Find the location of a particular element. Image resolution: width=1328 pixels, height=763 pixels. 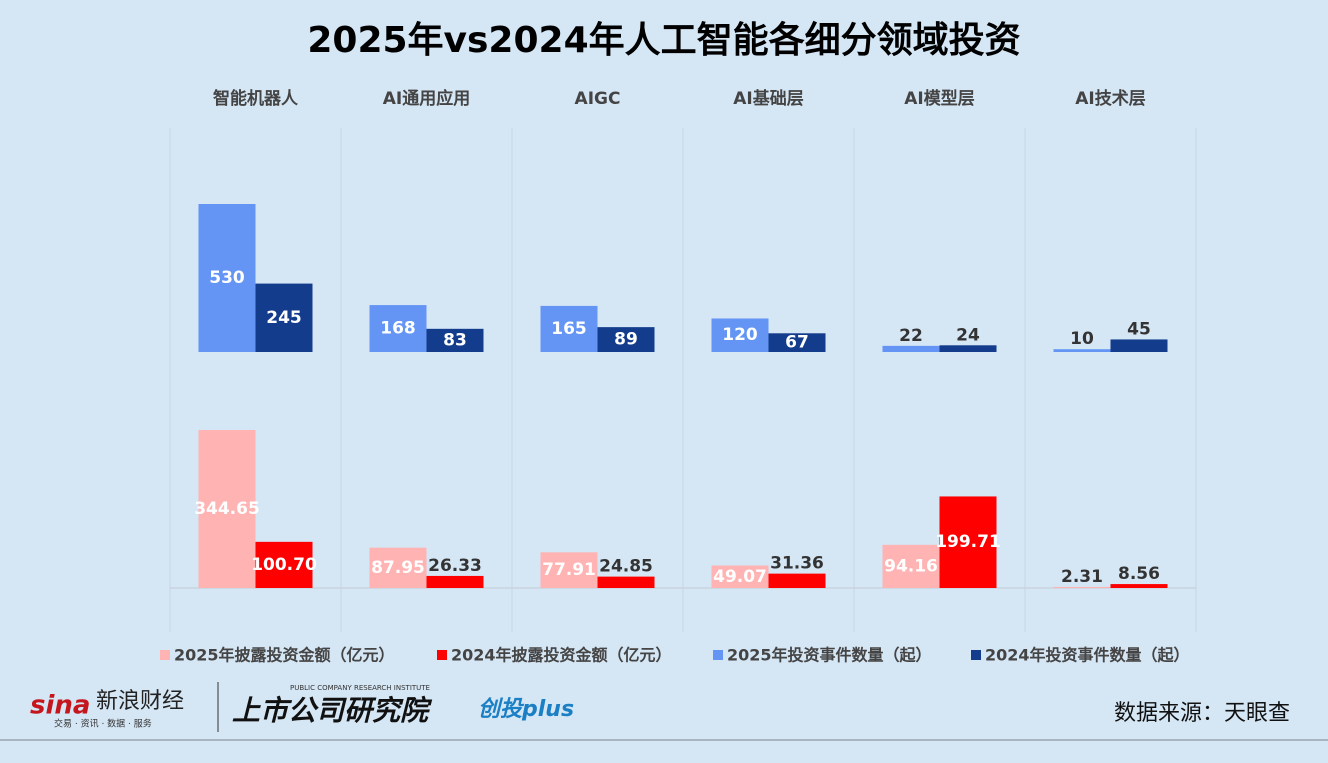

sina-tagline: 交易 · 资讯 · 数据 · 服务 is located at coordinates (103, 724).